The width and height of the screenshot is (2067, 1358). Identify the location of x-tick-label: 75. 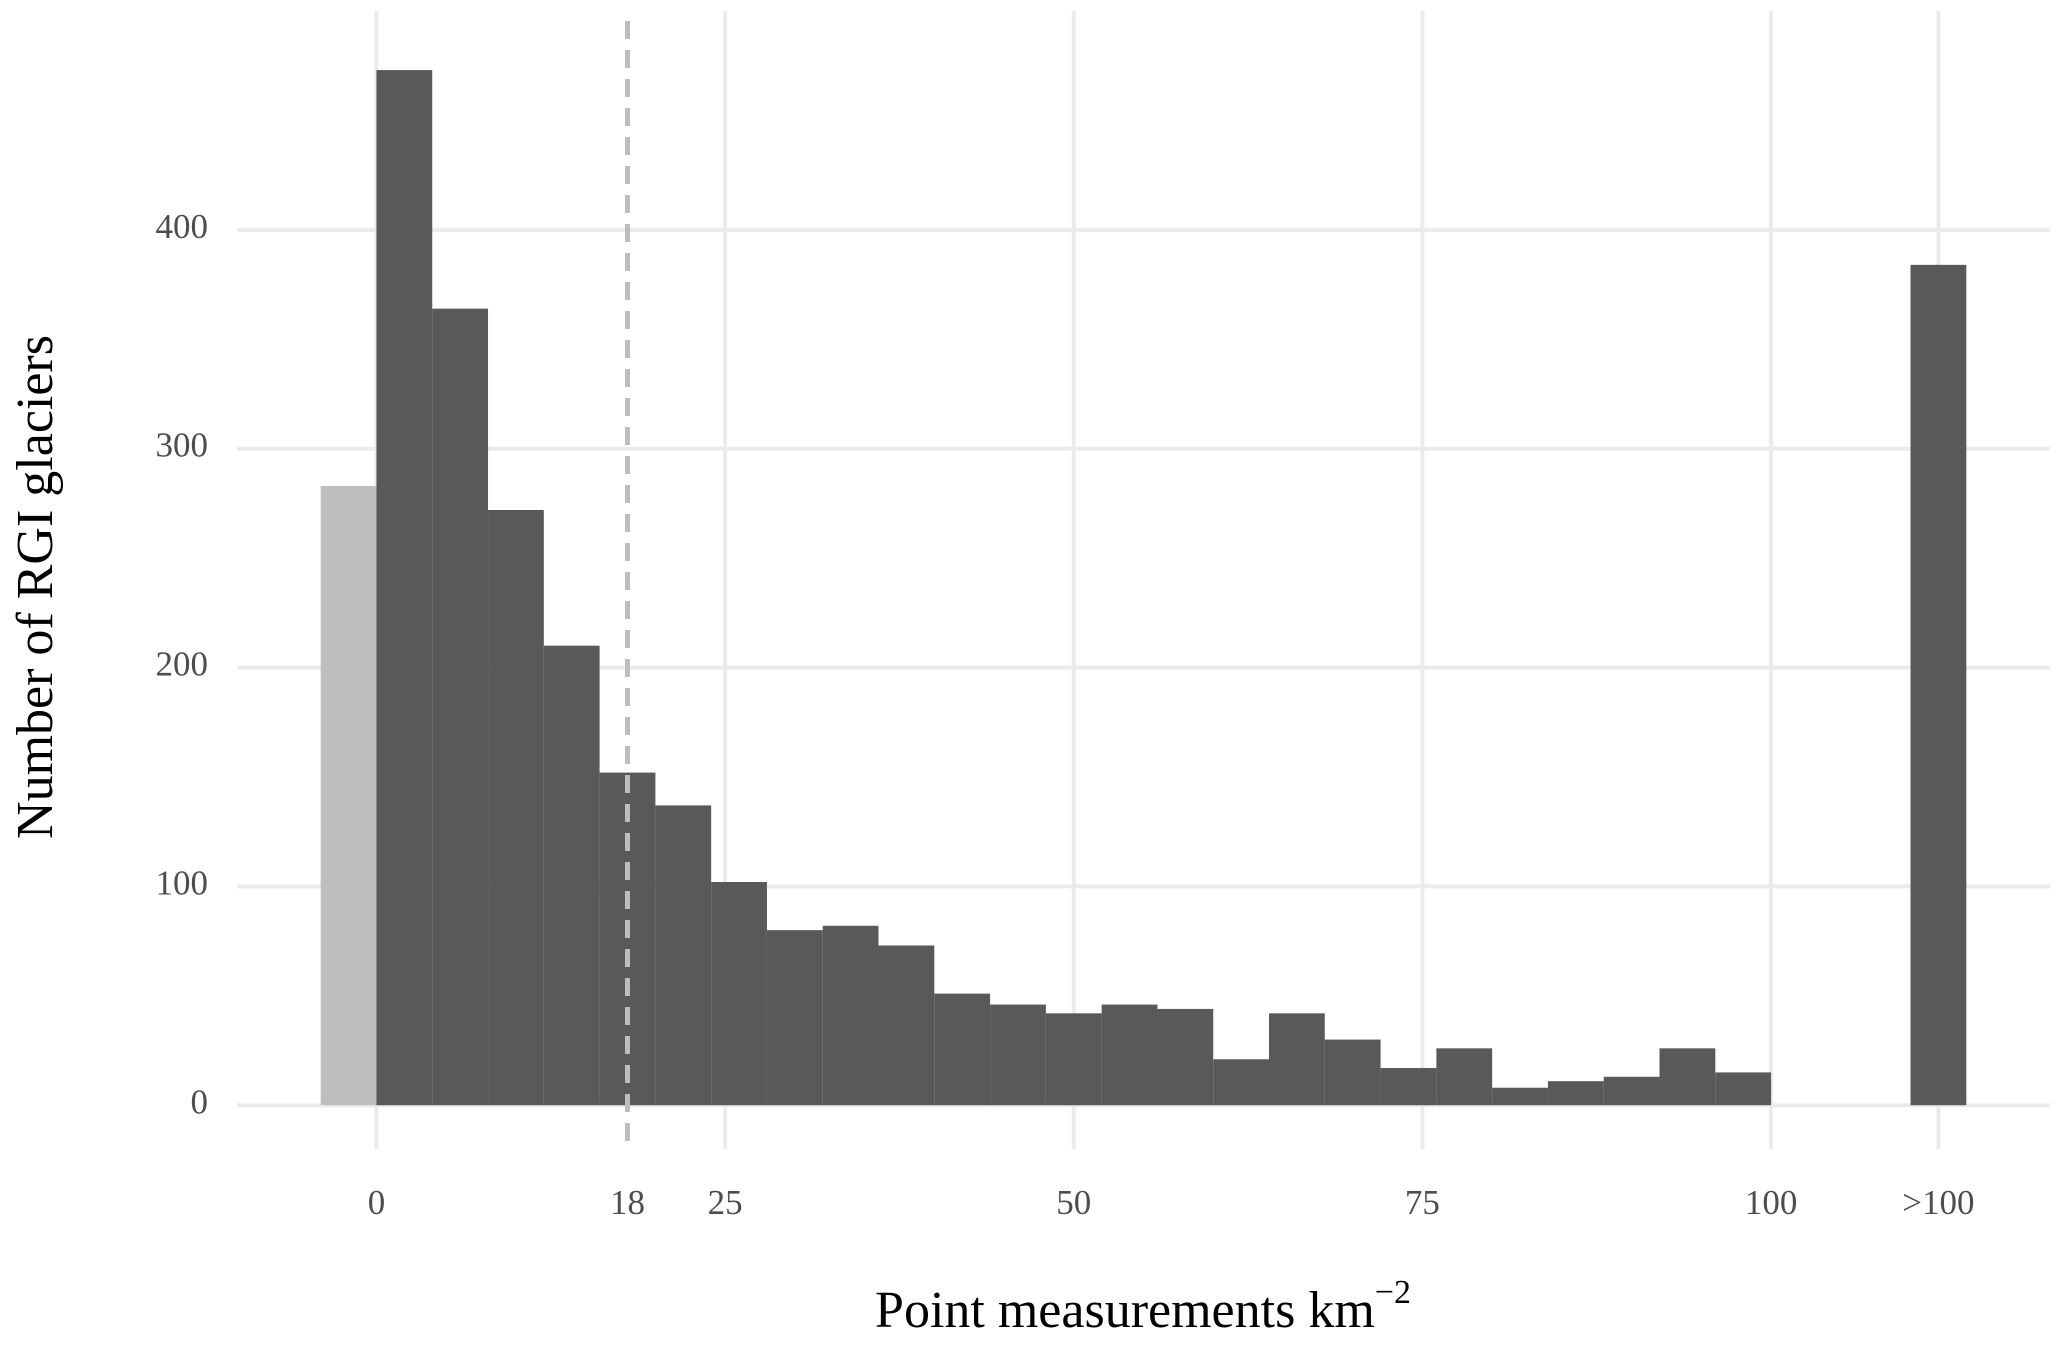
(1422, 1202).